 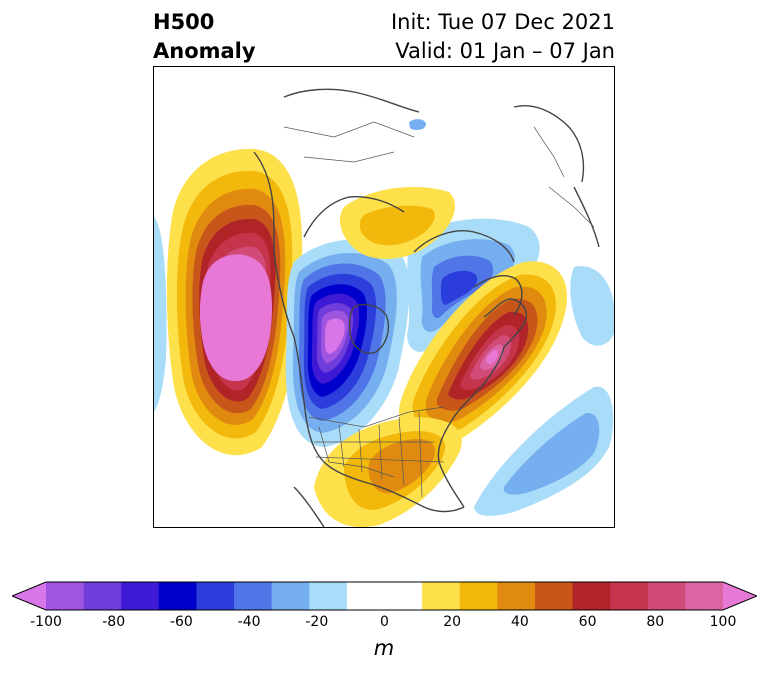 I want to click on colorbar, so click(x=384, y=596).